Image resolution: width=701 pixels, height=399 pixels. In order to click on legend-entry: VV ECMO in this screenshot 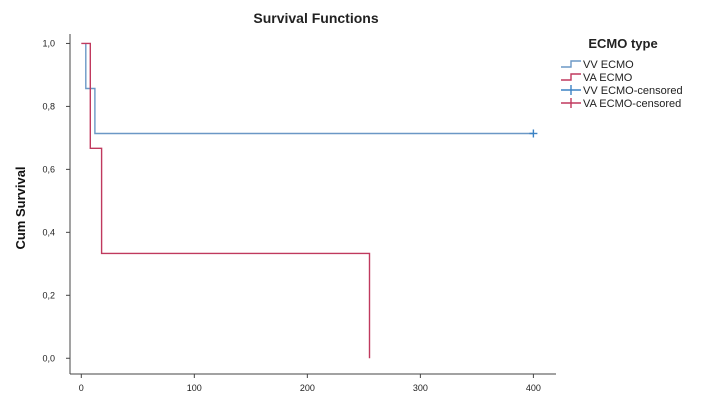, I will do `click(597, 65)`.